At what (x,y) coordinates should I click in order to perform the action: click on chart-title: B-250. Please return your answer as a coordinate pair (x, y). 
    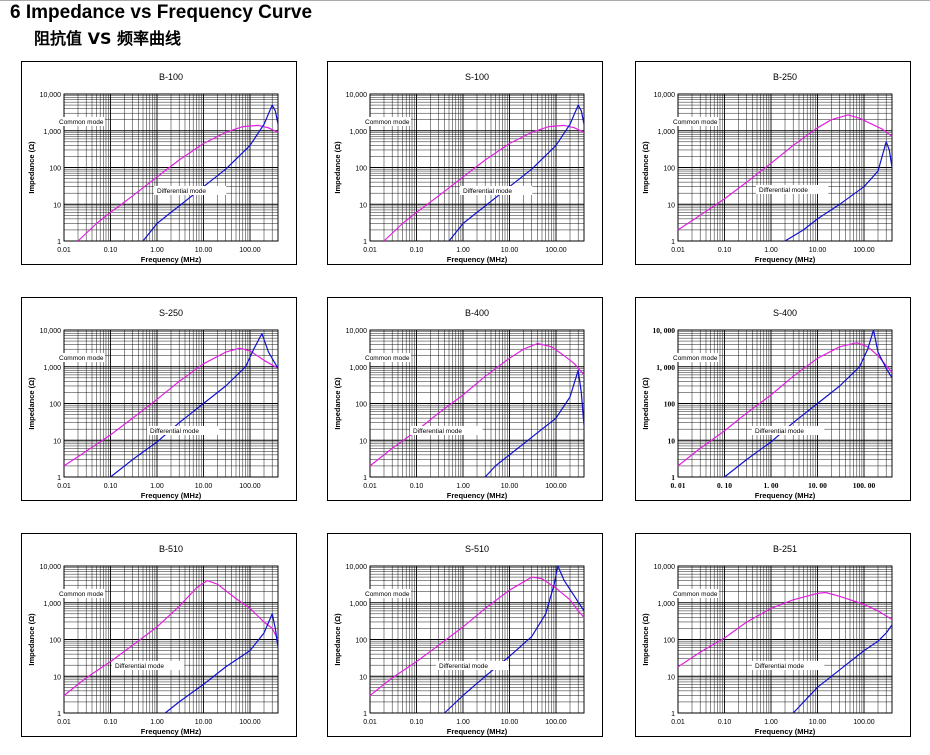
    Looking at the image, I should click on (785, 77).